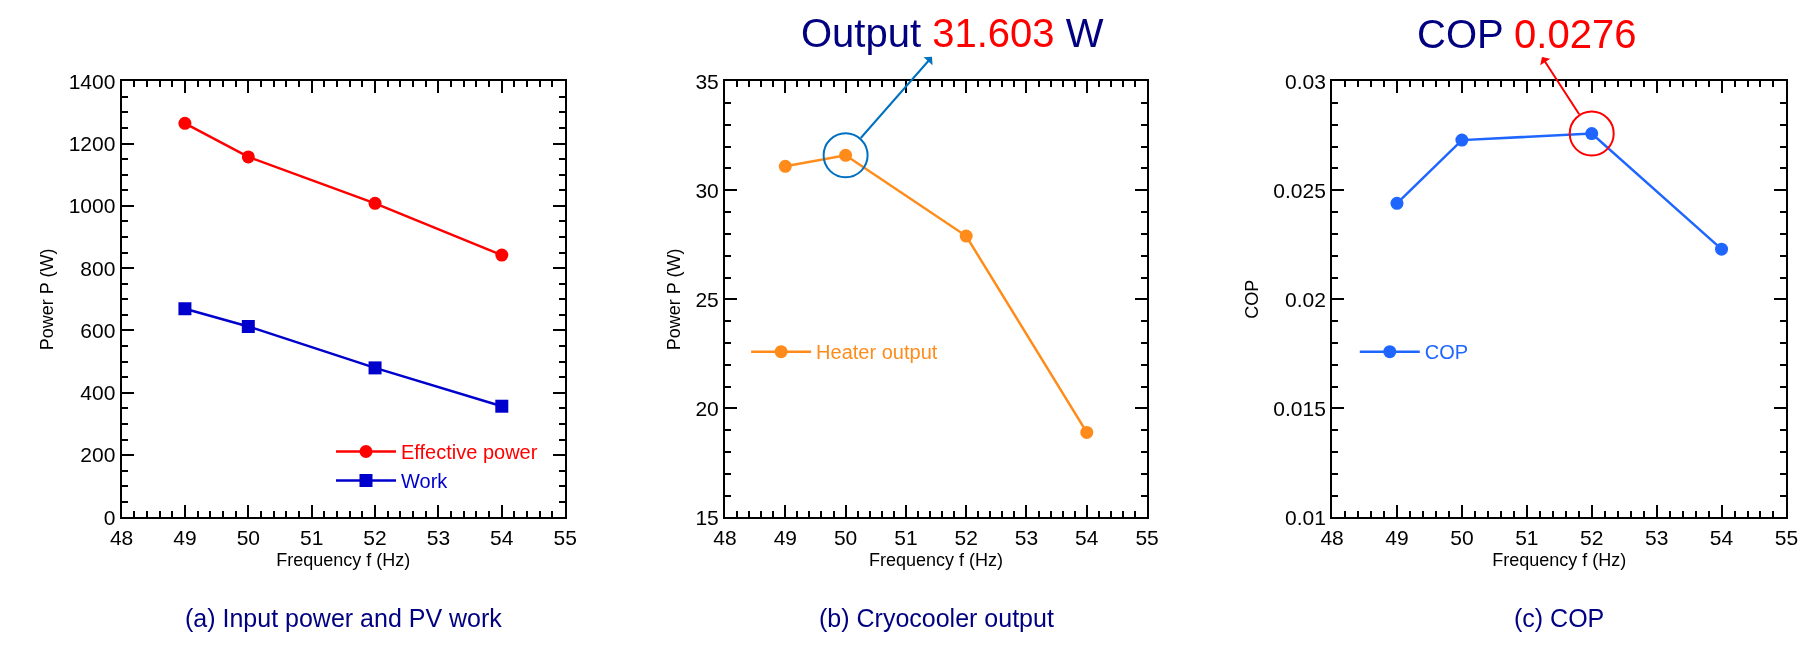 This screenshot has height=658, width=1820. I want to click on y-tick-label: 30, so click(707, 190).